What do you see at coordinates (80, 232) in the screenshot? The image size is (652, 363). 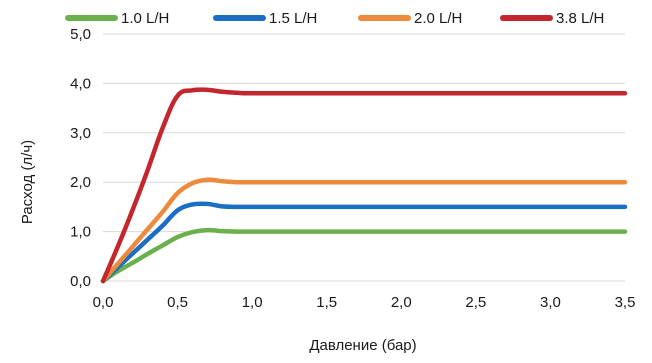 I see `y-tick-label: 1,0` at bounding box center [80, 232].